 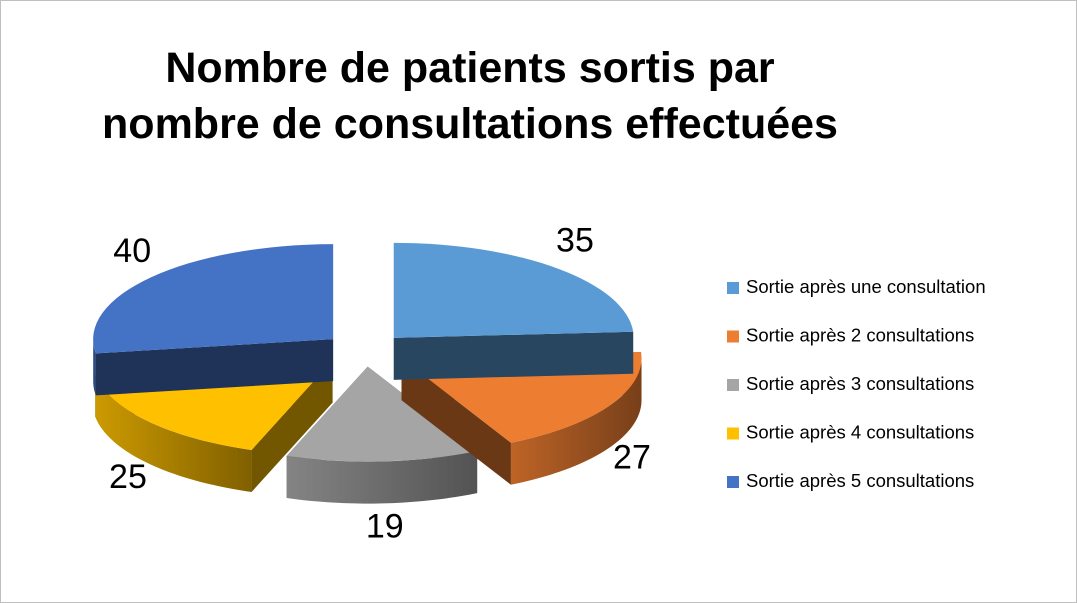 I want to click on data-label: 27, so click(x=632, y=457).